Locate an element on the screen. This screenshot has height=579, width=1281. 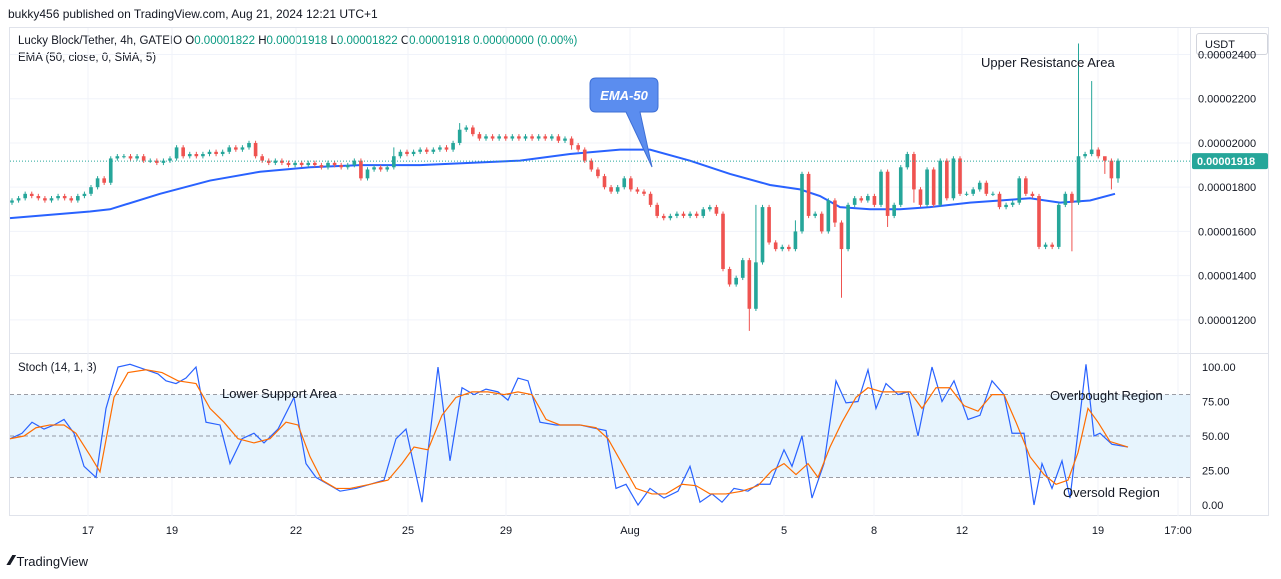
time-tick-label: 22 is located at coordinates (296, 531).